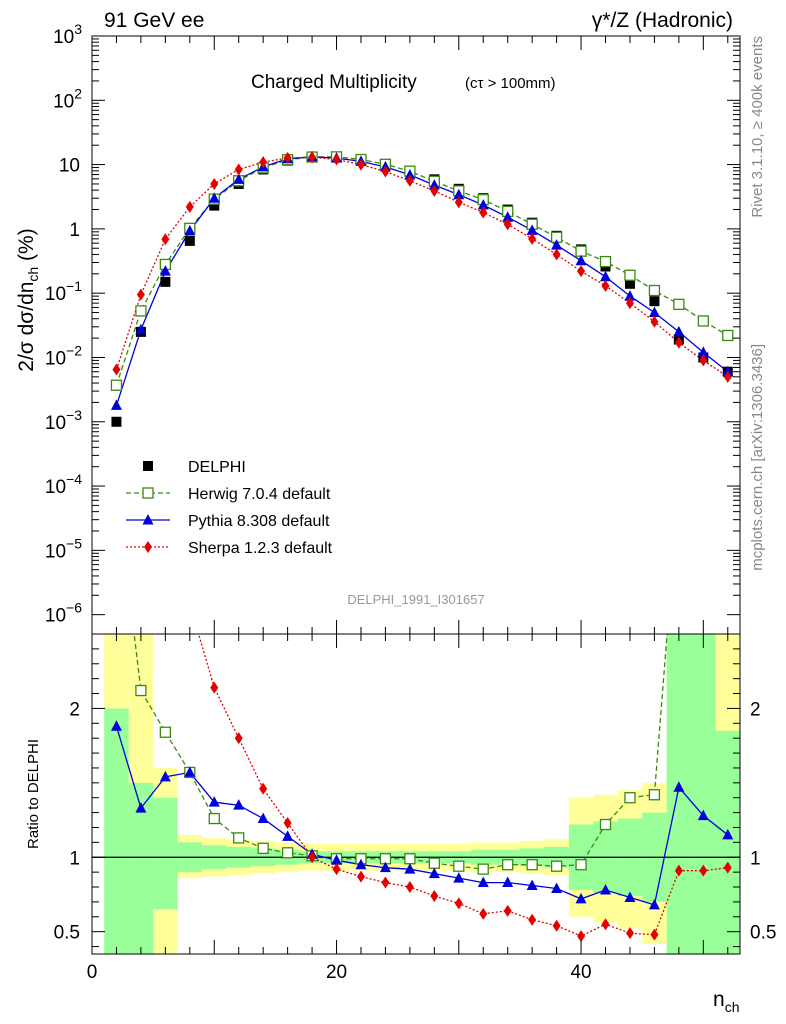 This screenshot has width=786, height=1024. What do you see at coordinates (415, 599) in the screenshot?
I see `analysis-label: DELPHI_1991_I301657` at bounding box center [415, 599].